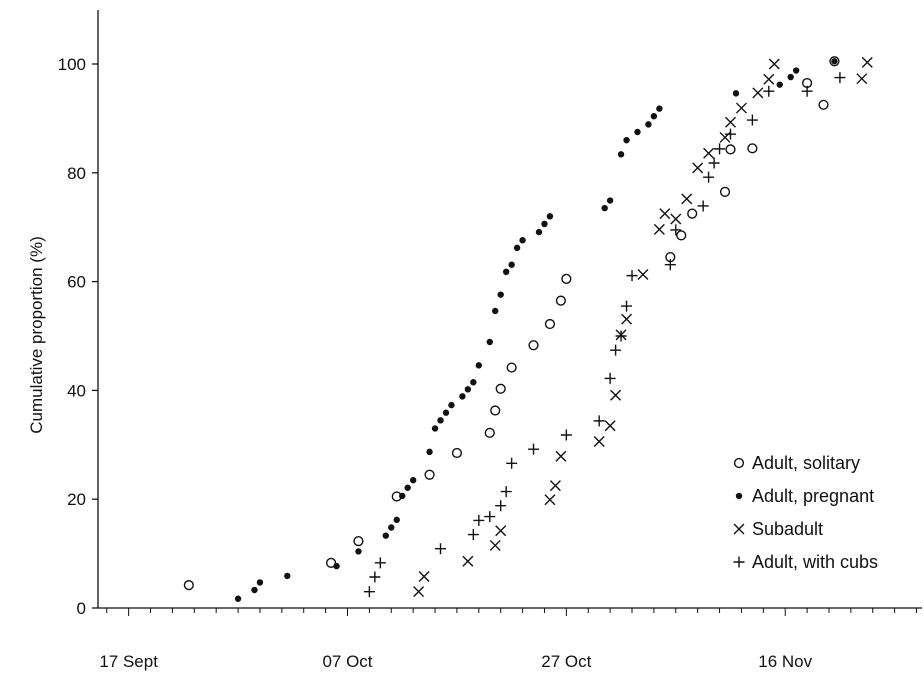  Describe the element at coordinates (815, 562) in the screenshot. I see `legend-label: Adult, with cubs` at that location.